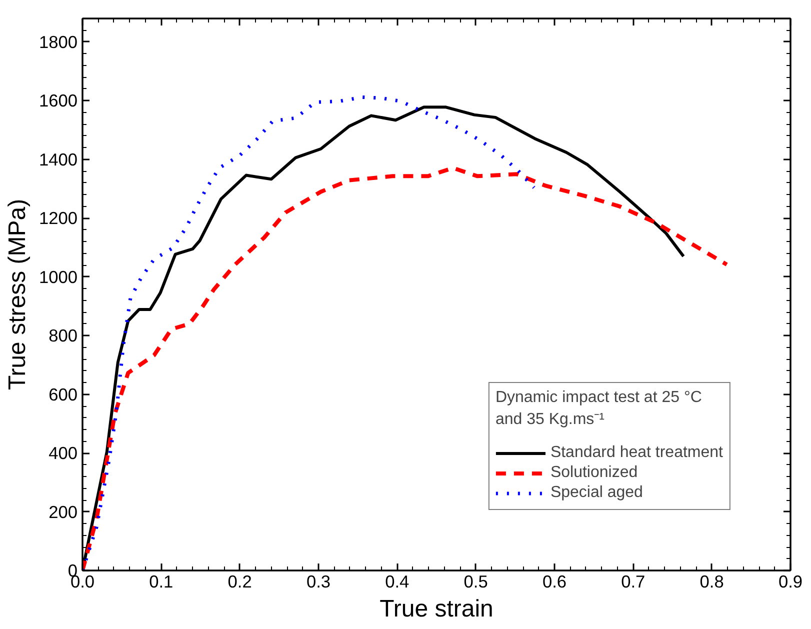  I want to click on y-tick-label: 600, so click(63, 394).